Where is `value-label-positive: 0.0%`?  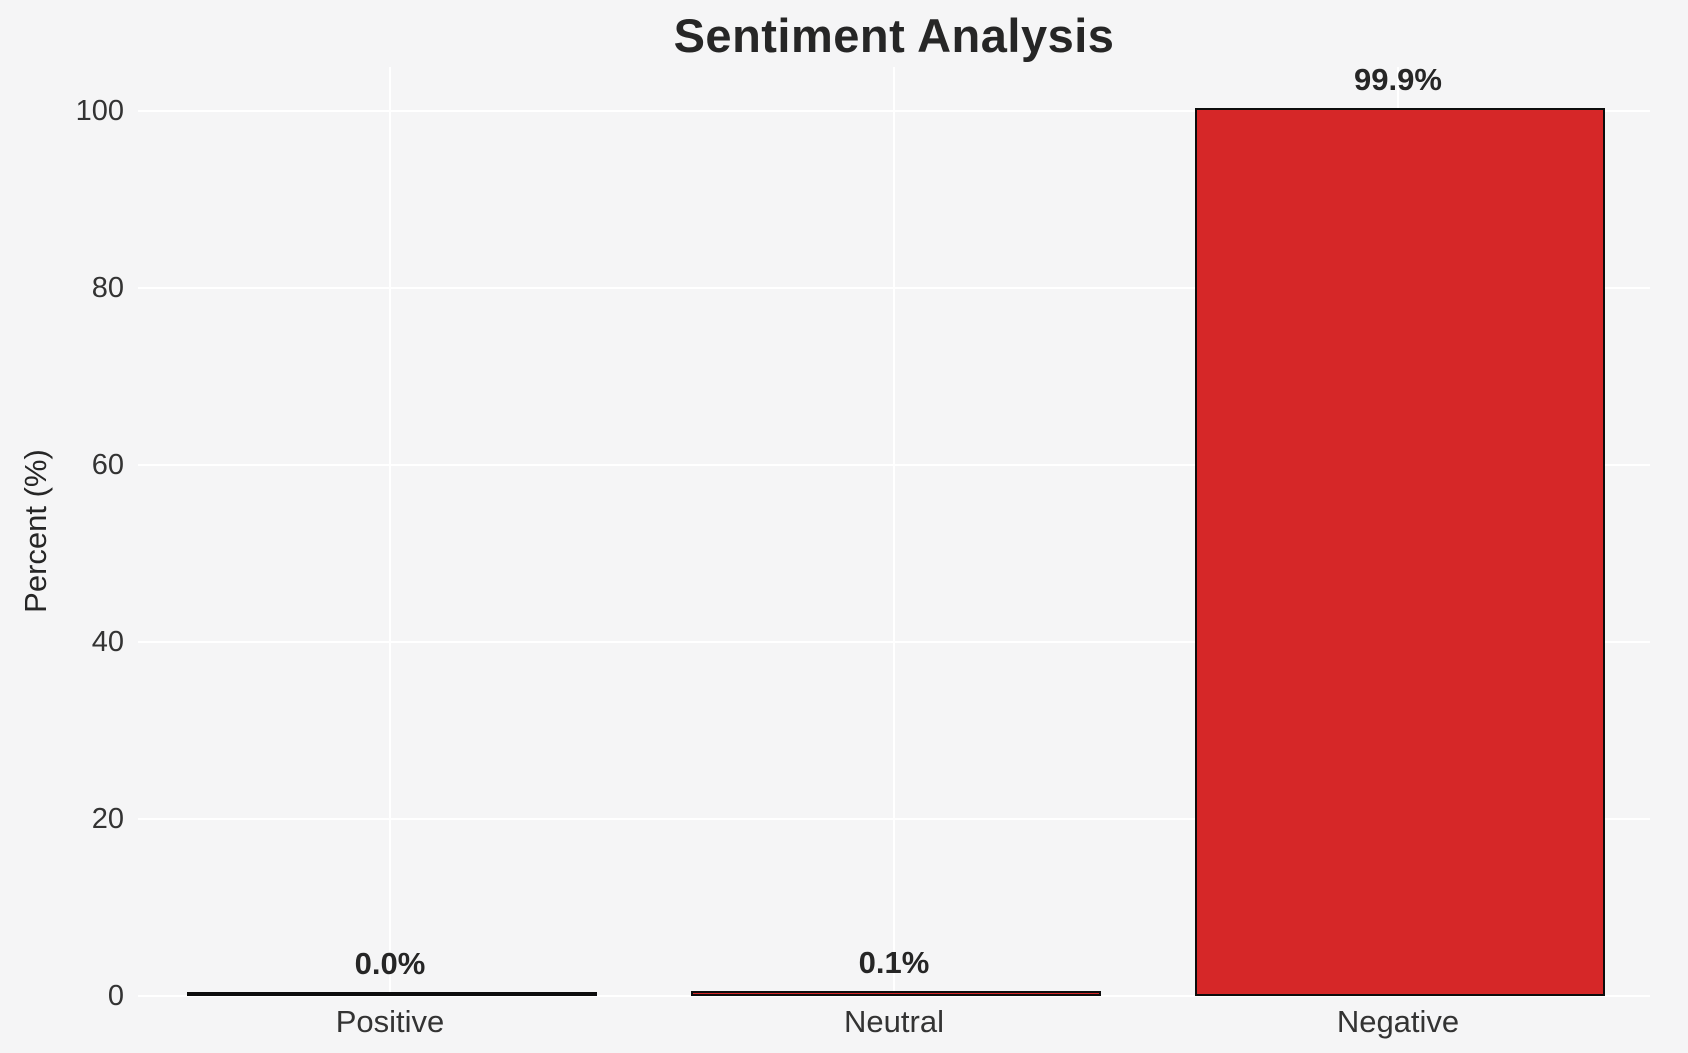 value-label-positive: 0.0% is located at coordinates (390, 963).